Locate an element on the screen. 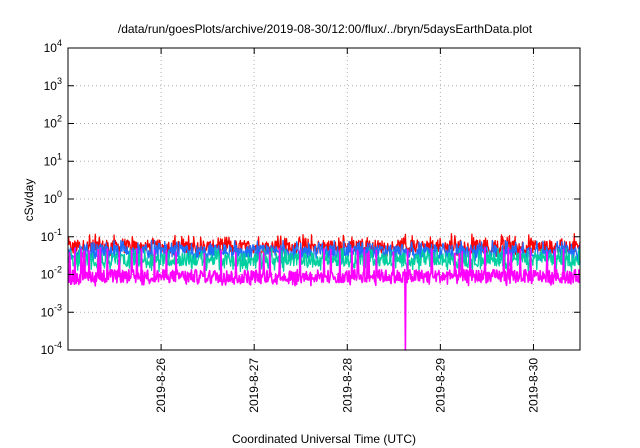 The height and width of the screenshot is (448, 640). x-tick-label: 2019-8-27 is located at coordinates (254, 385).